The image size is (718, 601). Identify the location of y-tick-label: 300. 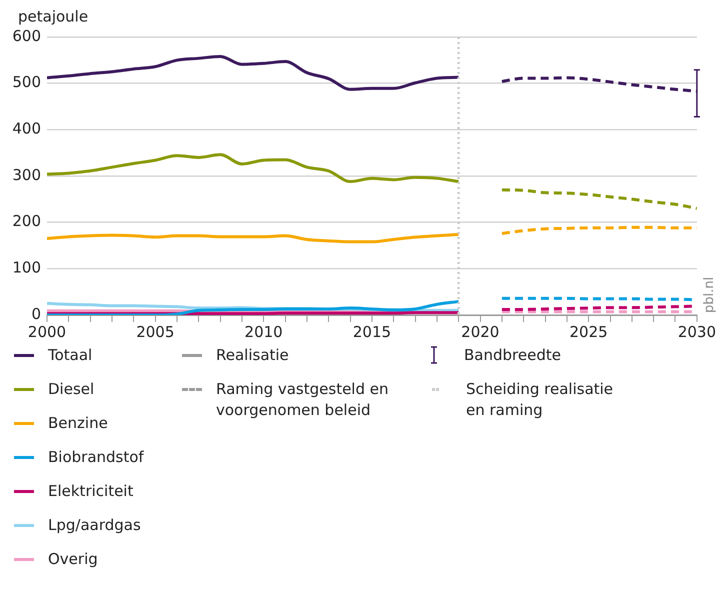
(26, 175).